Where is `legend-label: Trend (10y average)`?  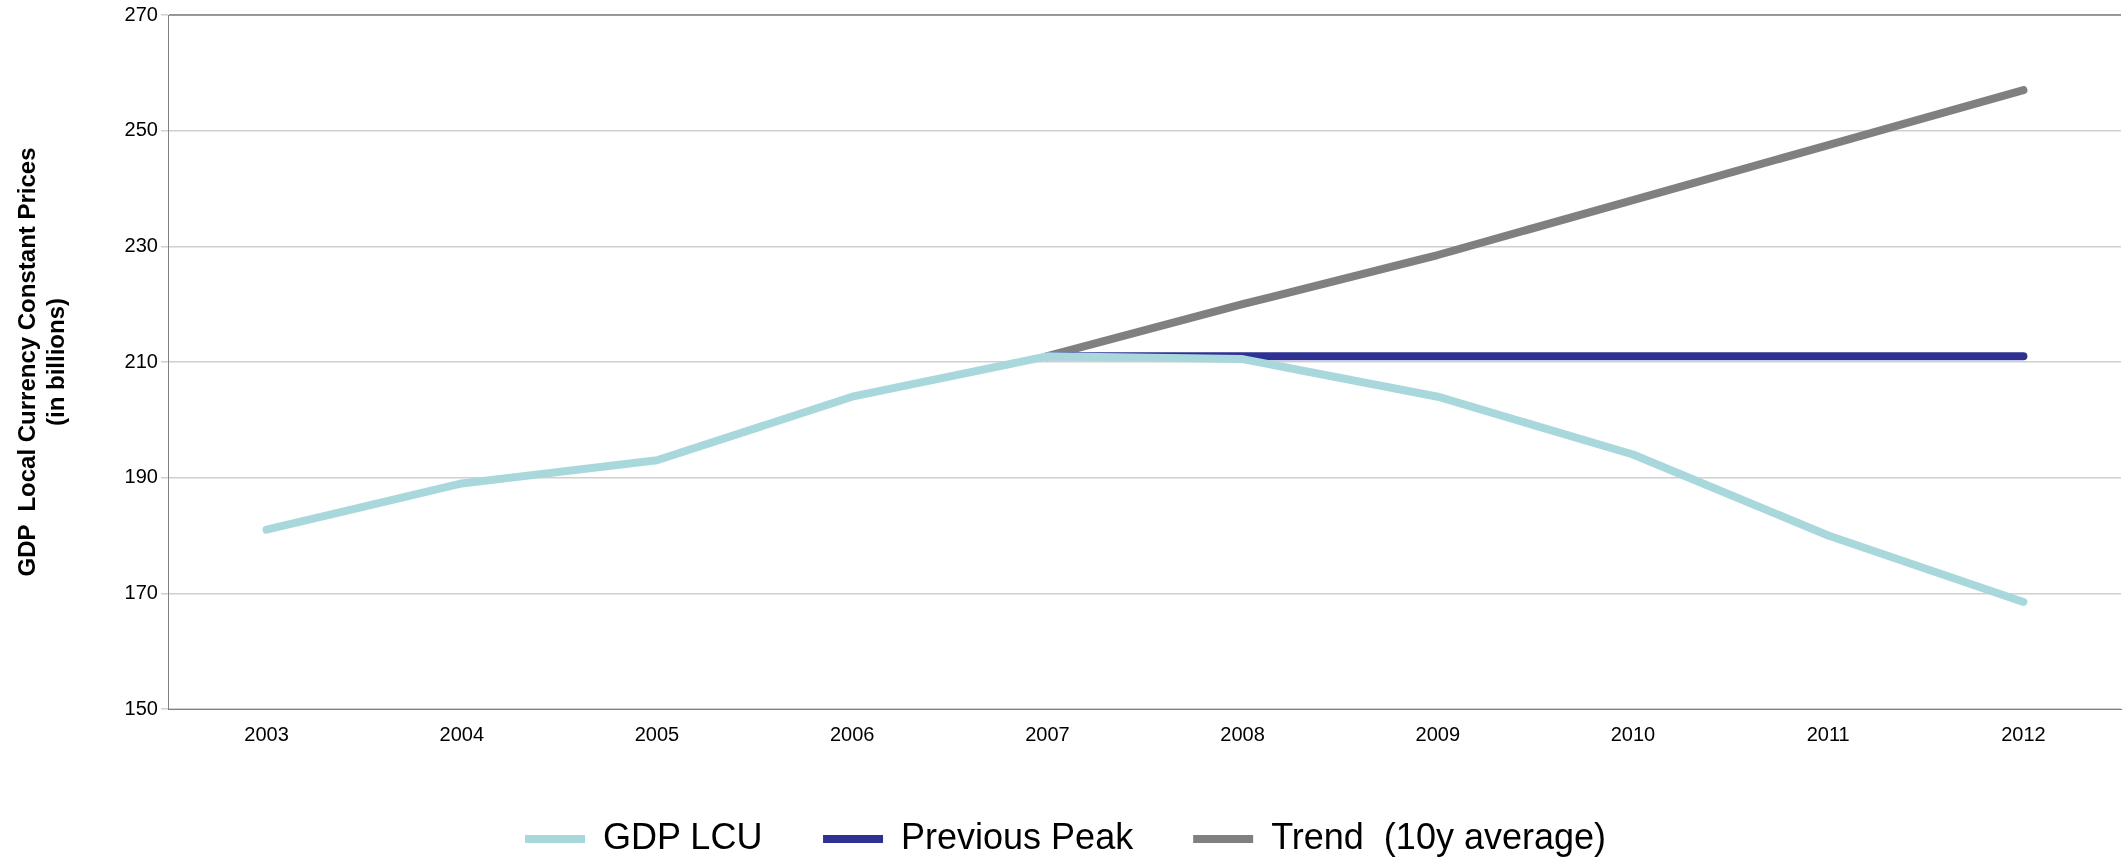 legend-label: Trend (10y average) is located at coordinates (1438, 836).